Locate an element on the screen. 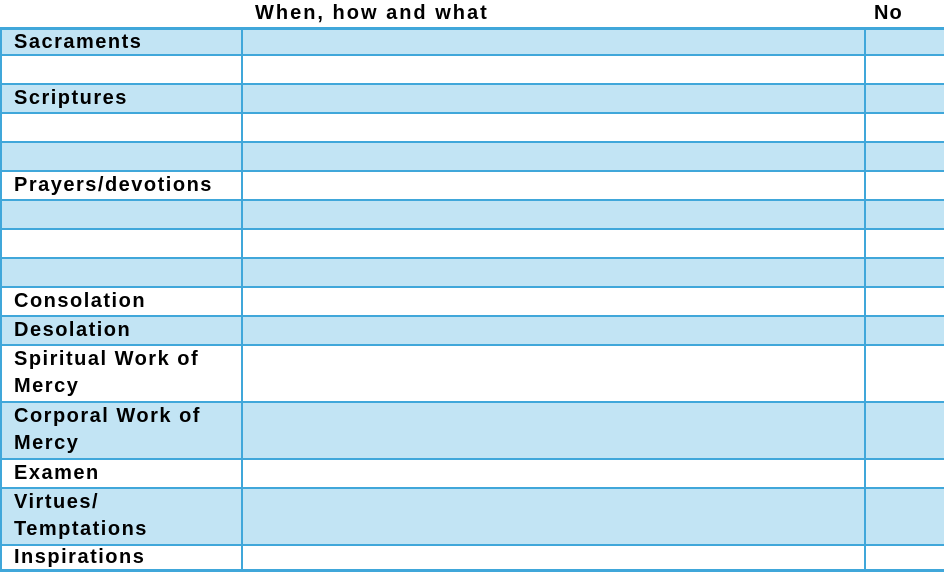  column-header-no: No is located at coordinates (888, 13).